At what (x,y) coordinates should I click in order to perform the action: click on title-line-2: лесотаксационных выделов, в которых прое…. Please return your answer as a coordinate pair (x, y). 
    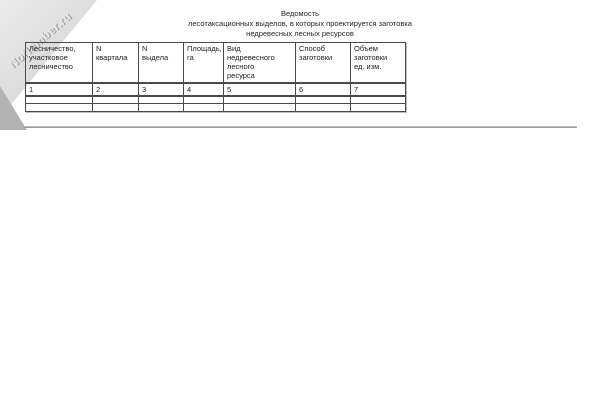
    Looking at the image, I should click on (300, 23).